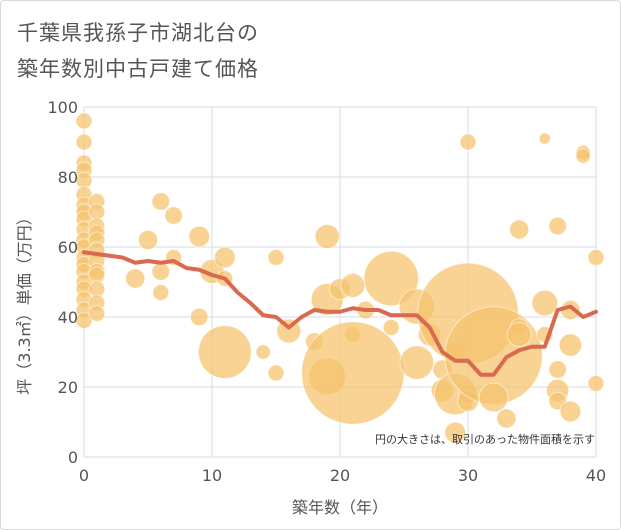 The height and width of the screenshot is (530, 621). Describe the element at coordinates (68, 387) in the screenshot. I see `y-tick-label: 20` at that location.